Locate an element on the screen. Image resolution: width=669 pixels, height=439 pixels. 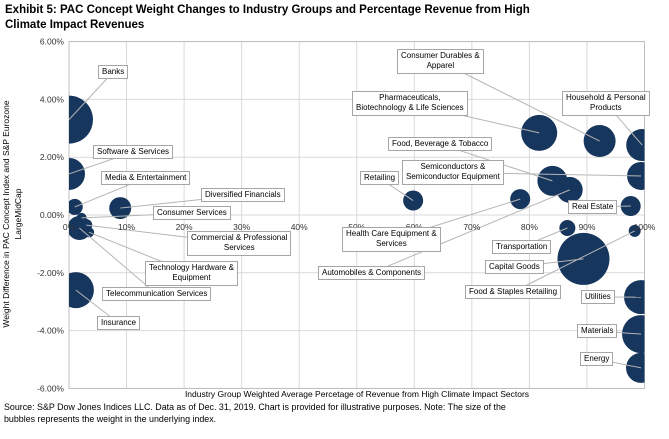
label-energy: Energy is located at coordinates (597, 359).